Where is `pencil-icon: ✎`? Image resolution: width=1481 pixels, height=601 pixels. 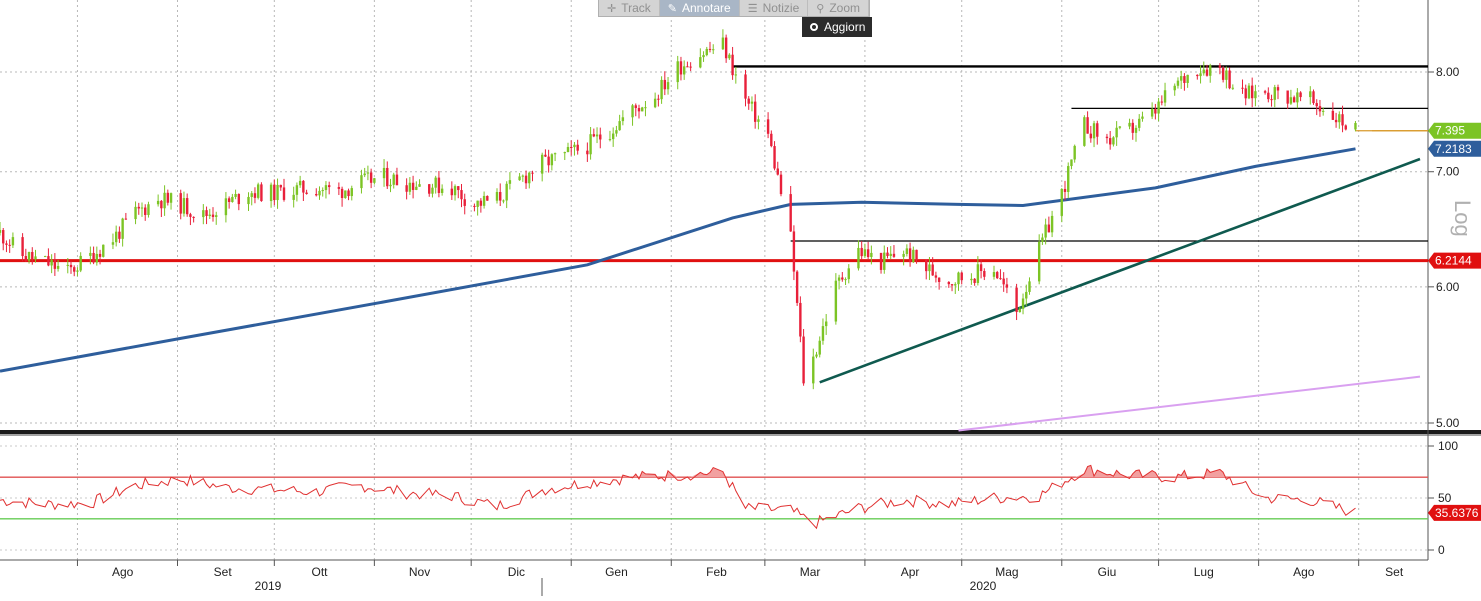
pencil-icon: ✎ is located at coordinates (672, 8).